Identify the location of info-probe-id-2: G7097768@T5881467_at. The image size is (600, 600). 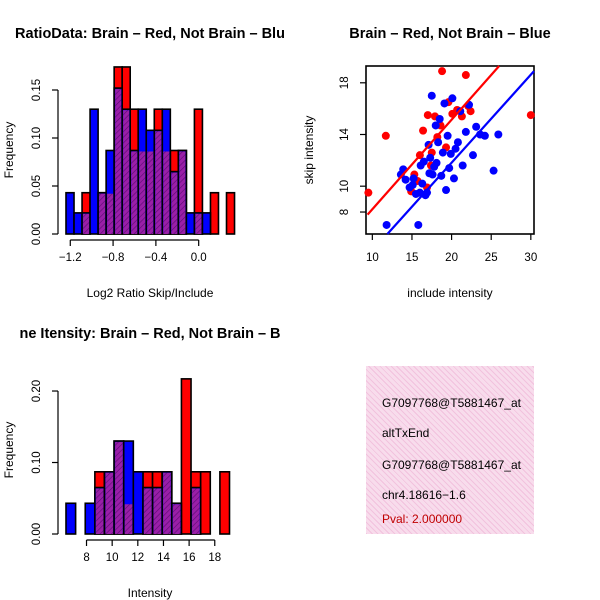
(451, 465).